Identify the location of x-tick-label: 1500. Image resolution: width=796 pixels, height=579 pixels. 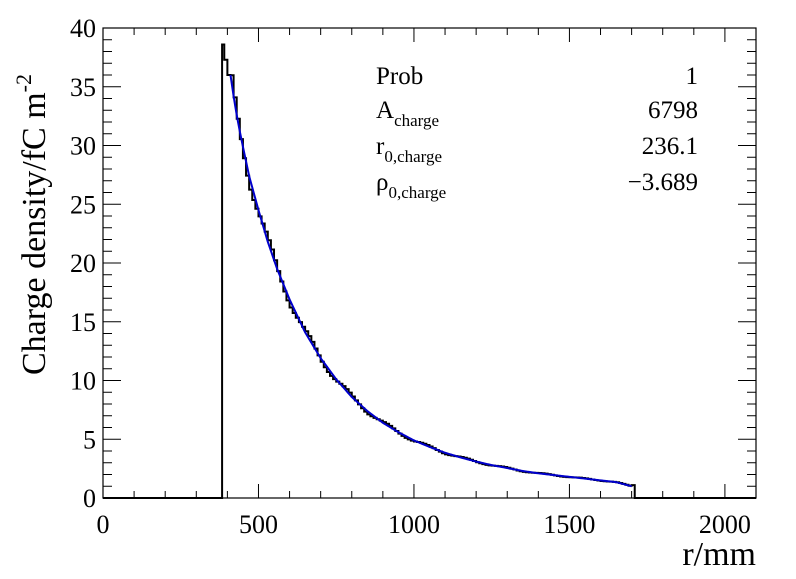
(569, 524).